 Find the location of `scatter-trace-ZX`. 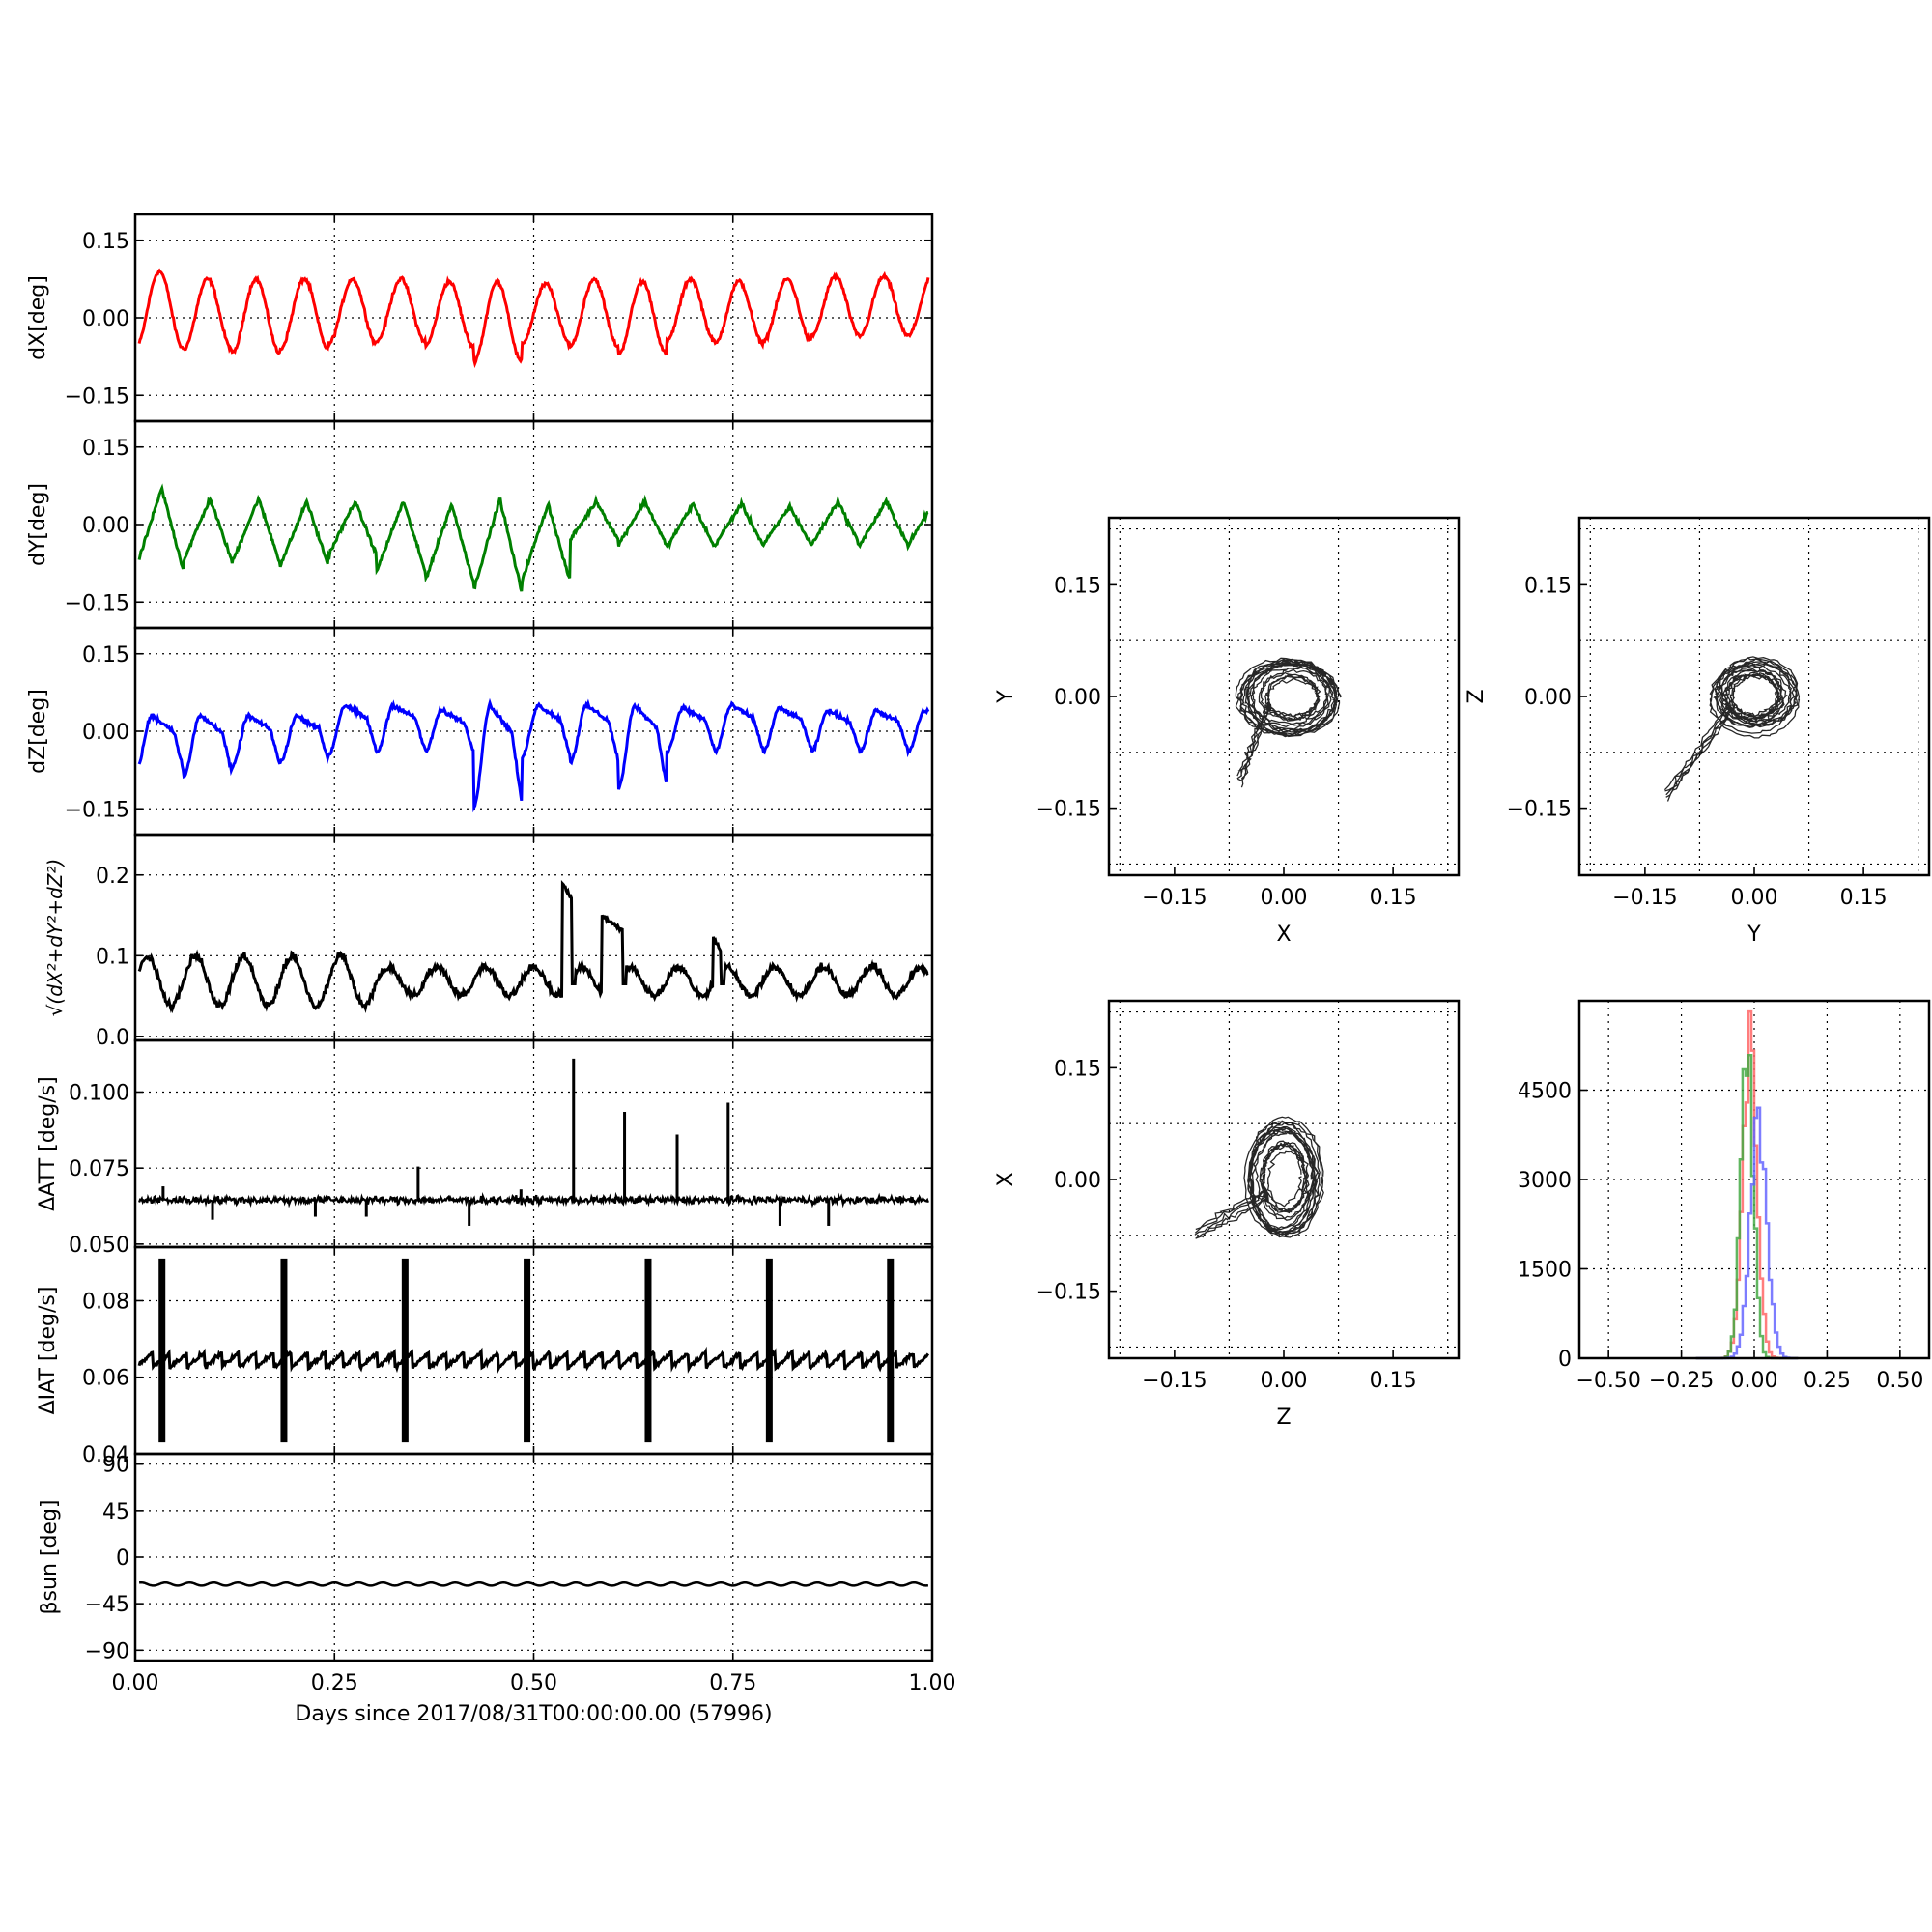

scatter-trace-ZX is located at coordinates (1259, 1177).